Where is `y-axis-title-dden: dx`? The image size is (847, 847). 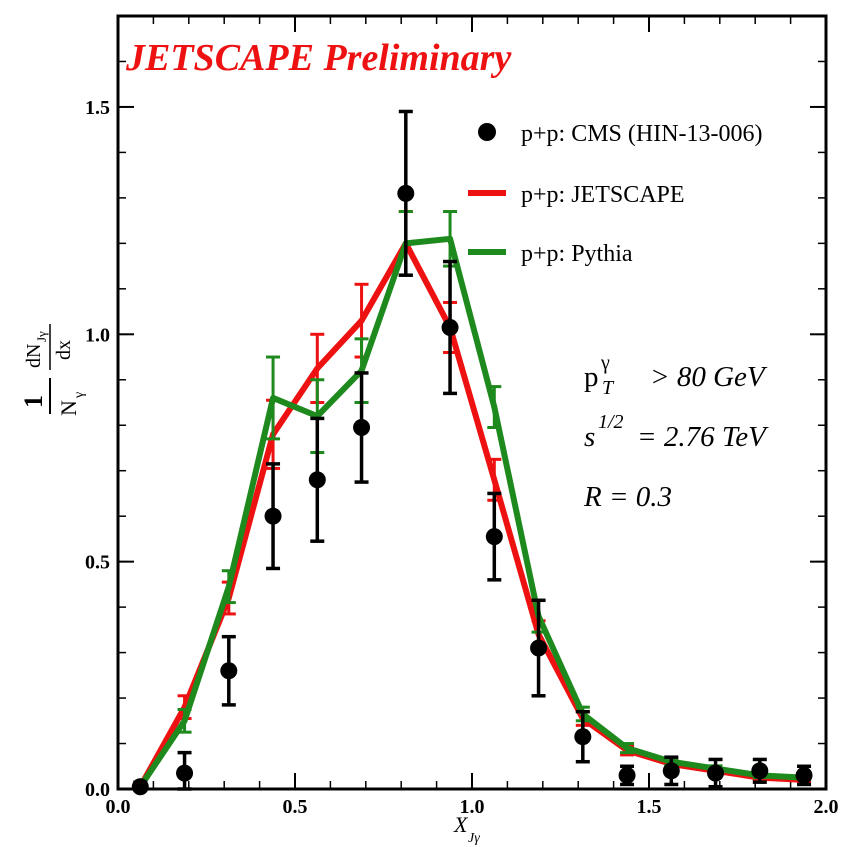
y-axis-title-dden: dx is located at coordinates (64, 350).